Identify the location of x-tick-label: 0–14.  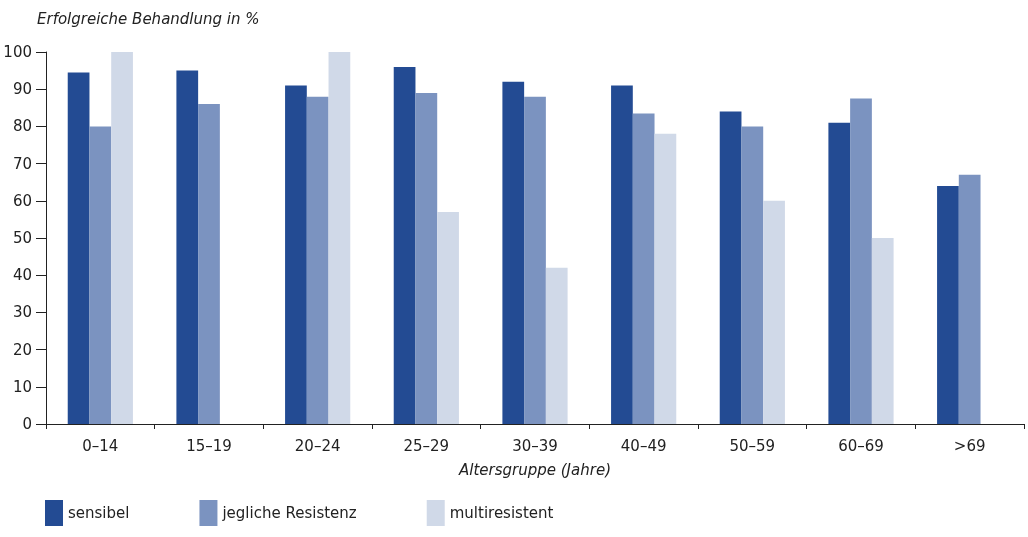
(100, 445).